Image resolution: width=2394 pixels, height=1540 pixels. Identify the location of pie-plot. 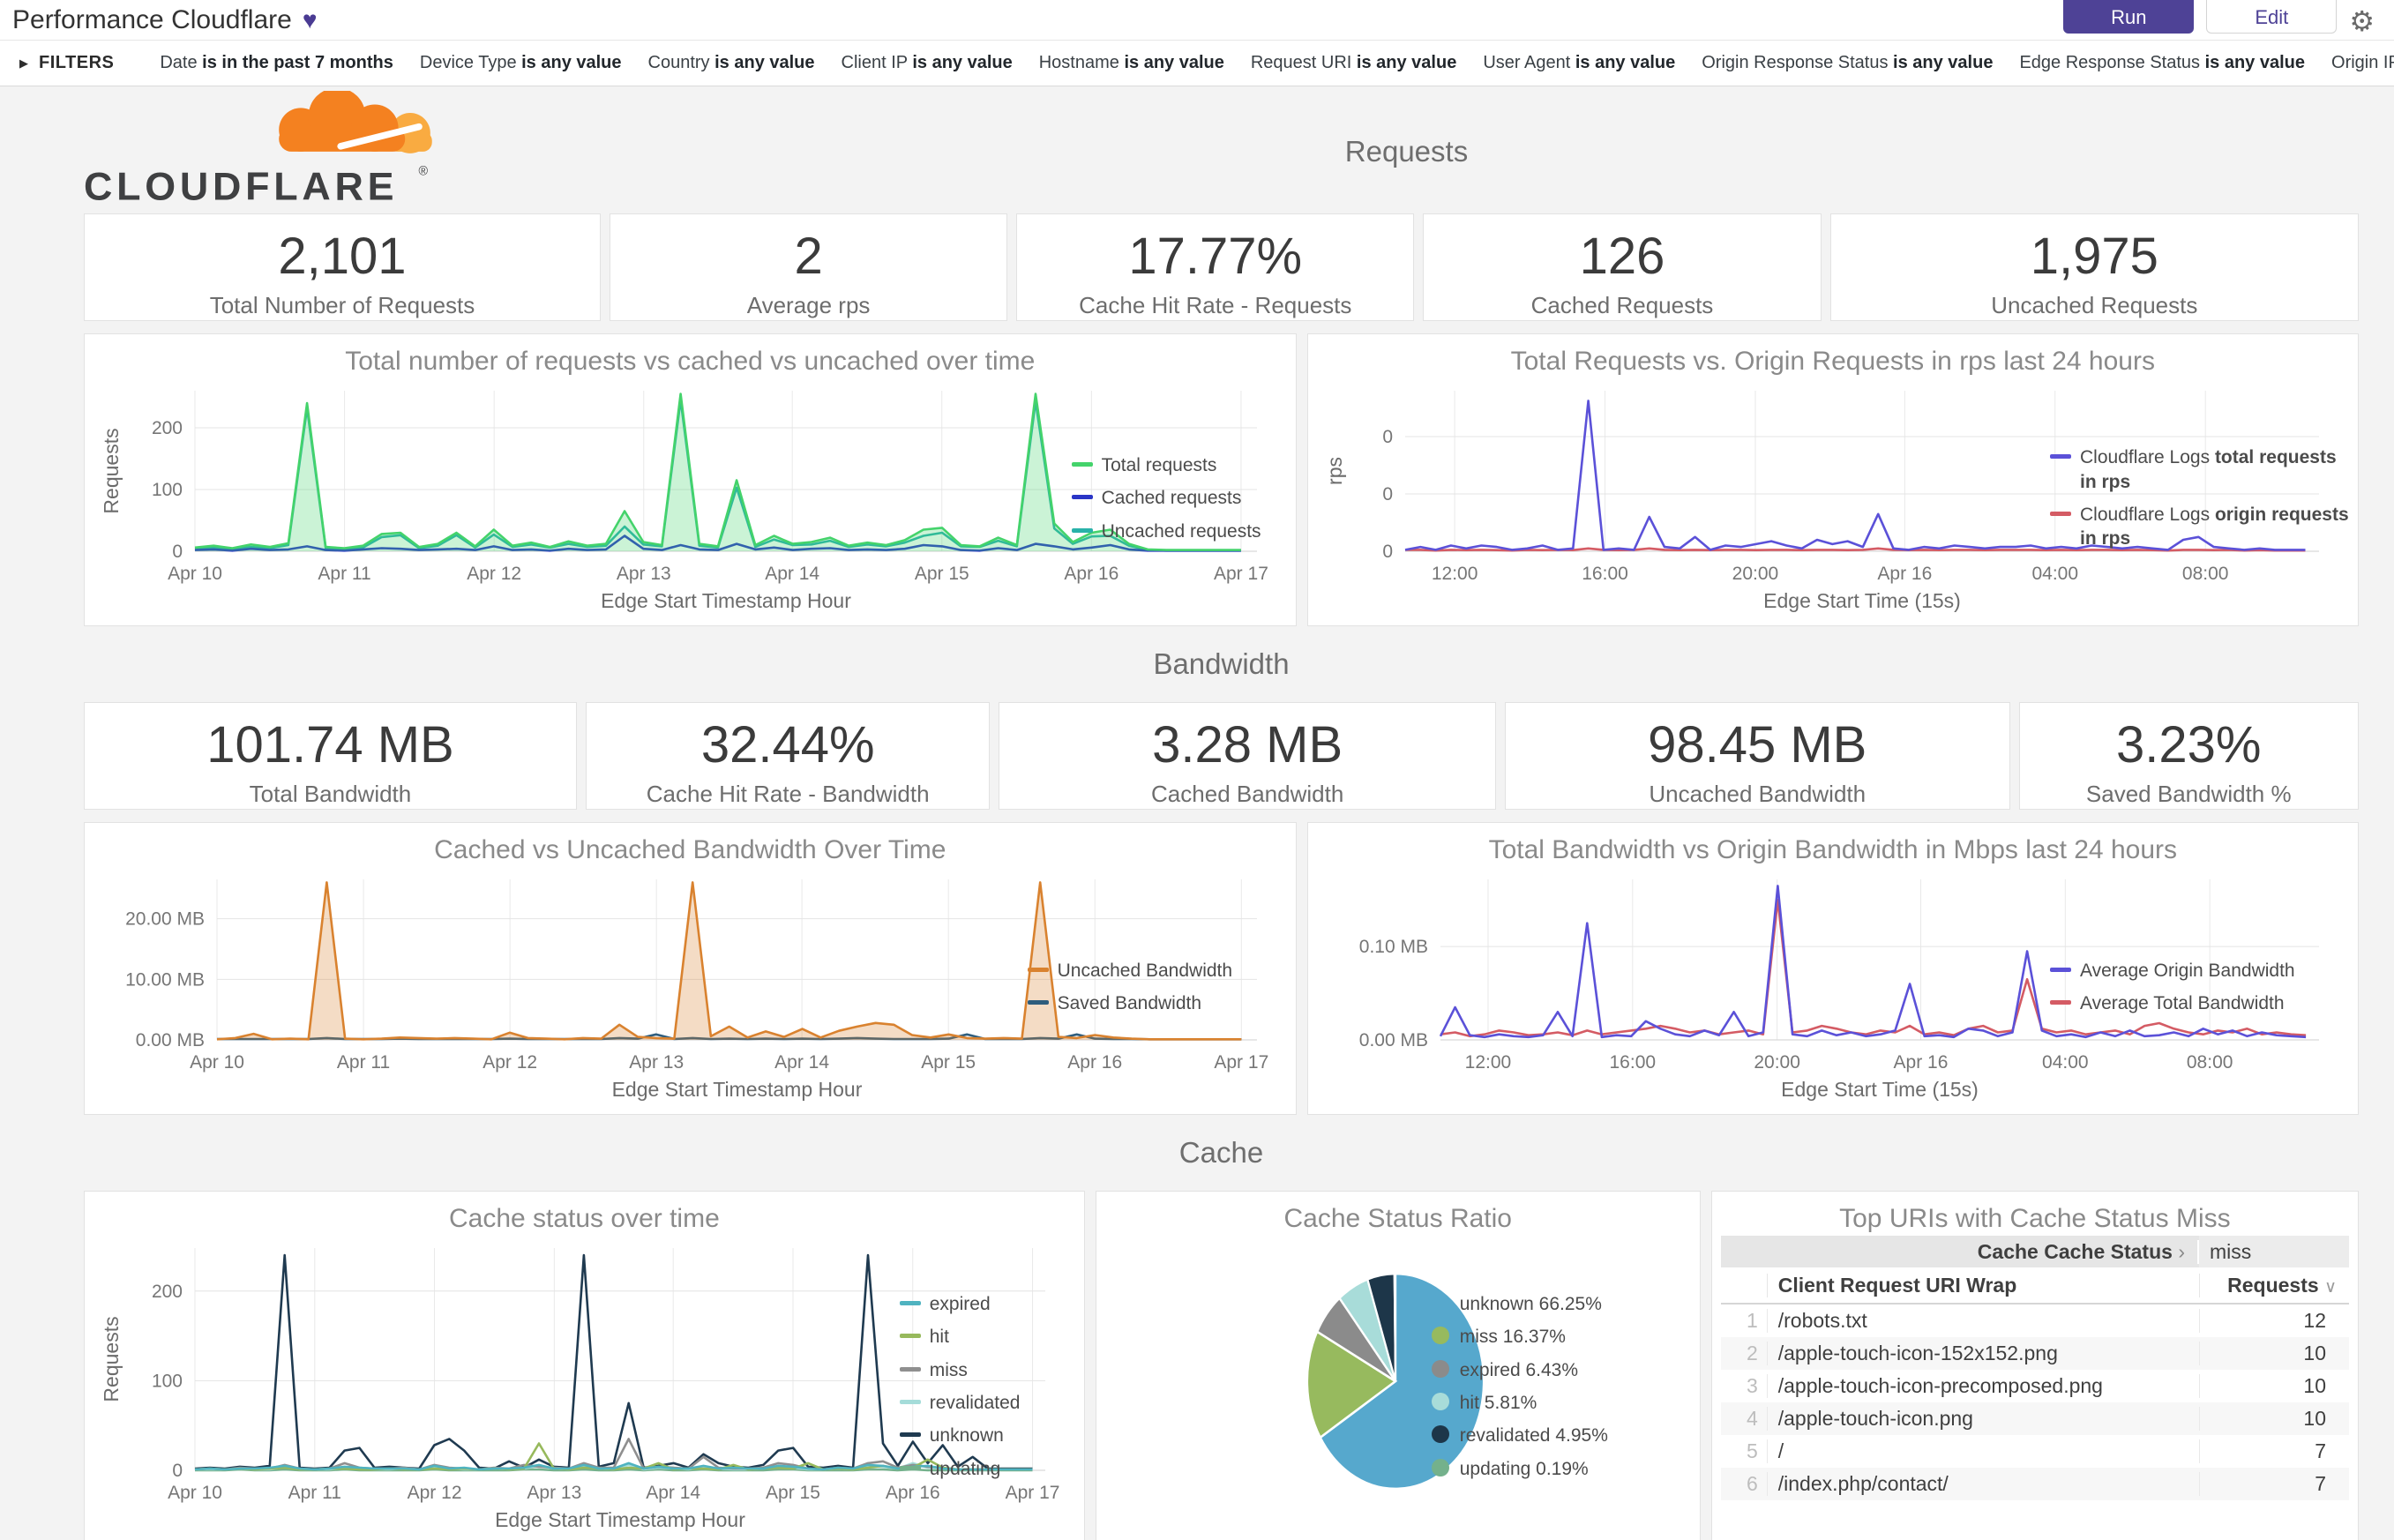
(1295, 1386).